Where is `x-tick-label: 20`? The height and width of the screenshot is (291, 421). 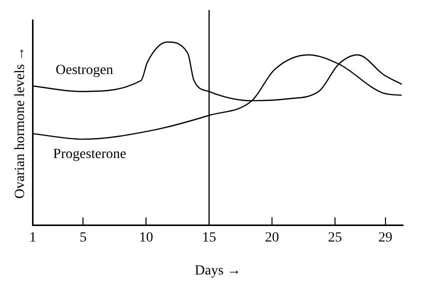 x-tick-label: 20 is located at coordinates (272, 238).